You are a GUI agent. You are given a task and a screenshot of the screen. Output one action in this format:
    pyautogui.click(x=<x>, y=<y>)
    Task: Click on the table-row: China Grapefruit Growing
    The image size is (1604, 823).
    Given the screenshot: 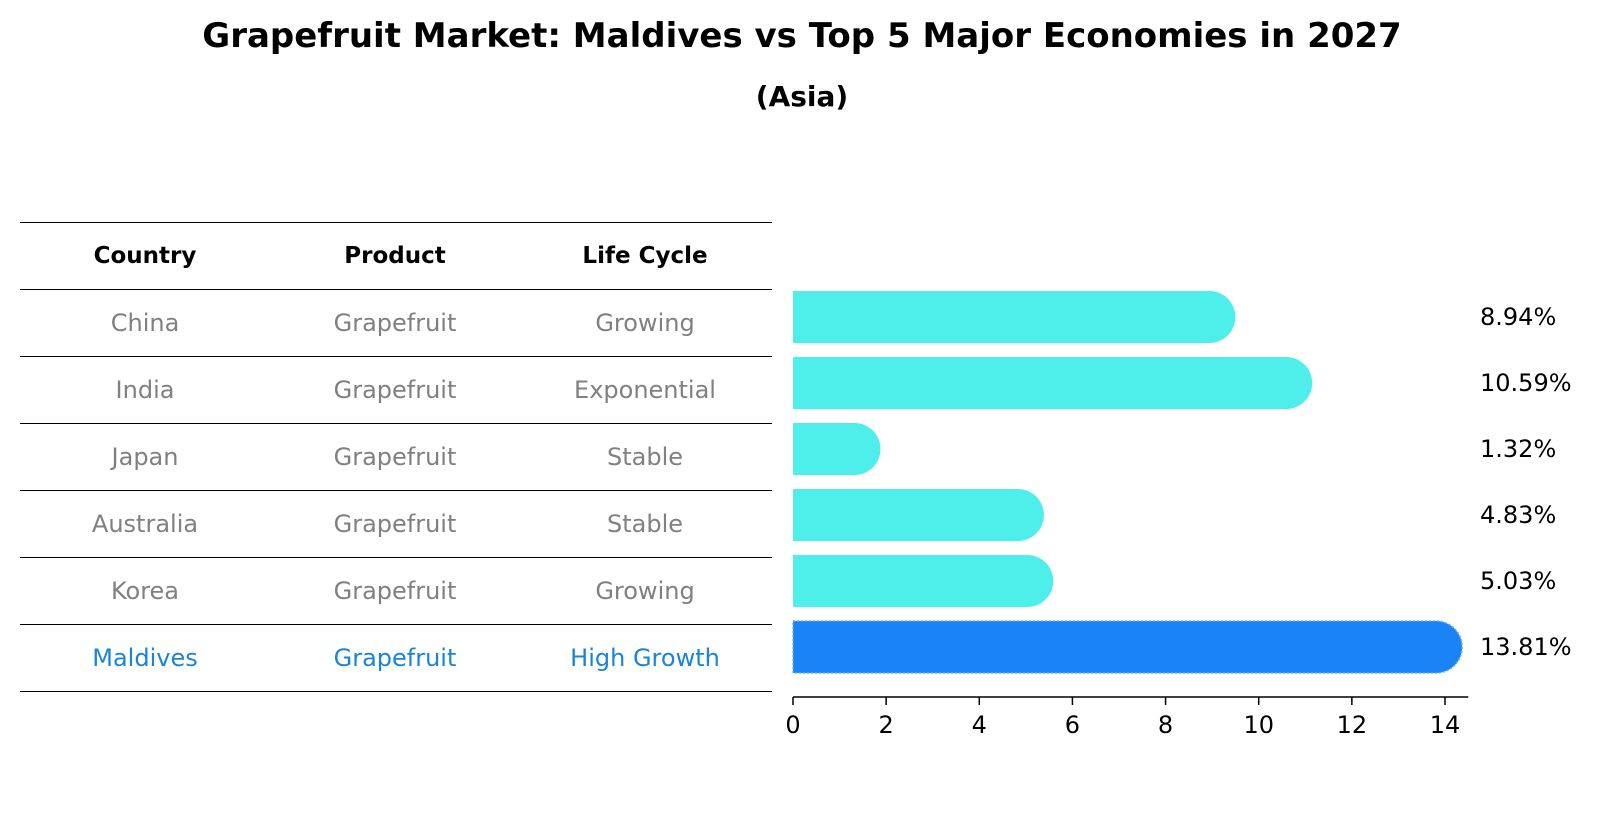 What is the action you would take?
    pyautogui.click(x=396, y=322)
    